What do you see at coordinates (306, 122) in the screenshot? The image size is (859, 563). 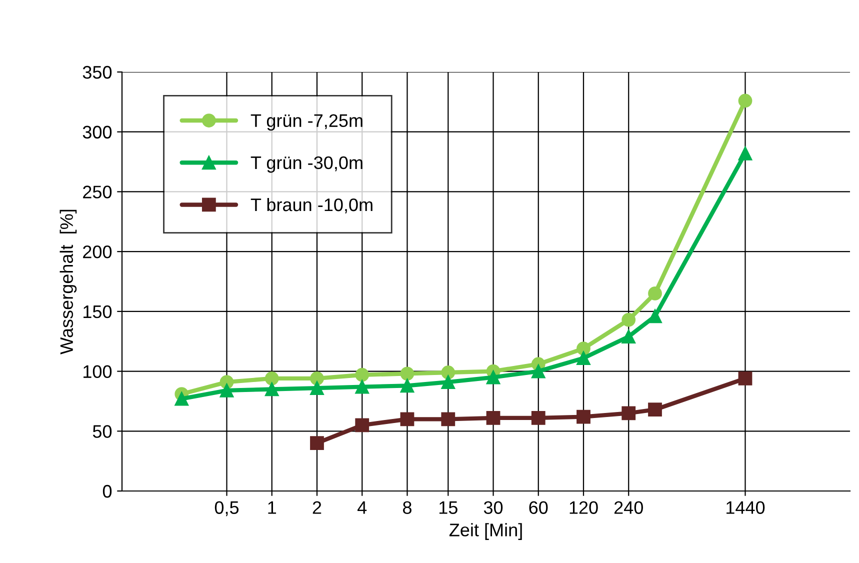 I see `legend-label: T grün -7,25m` at bounding box center [306, 122].